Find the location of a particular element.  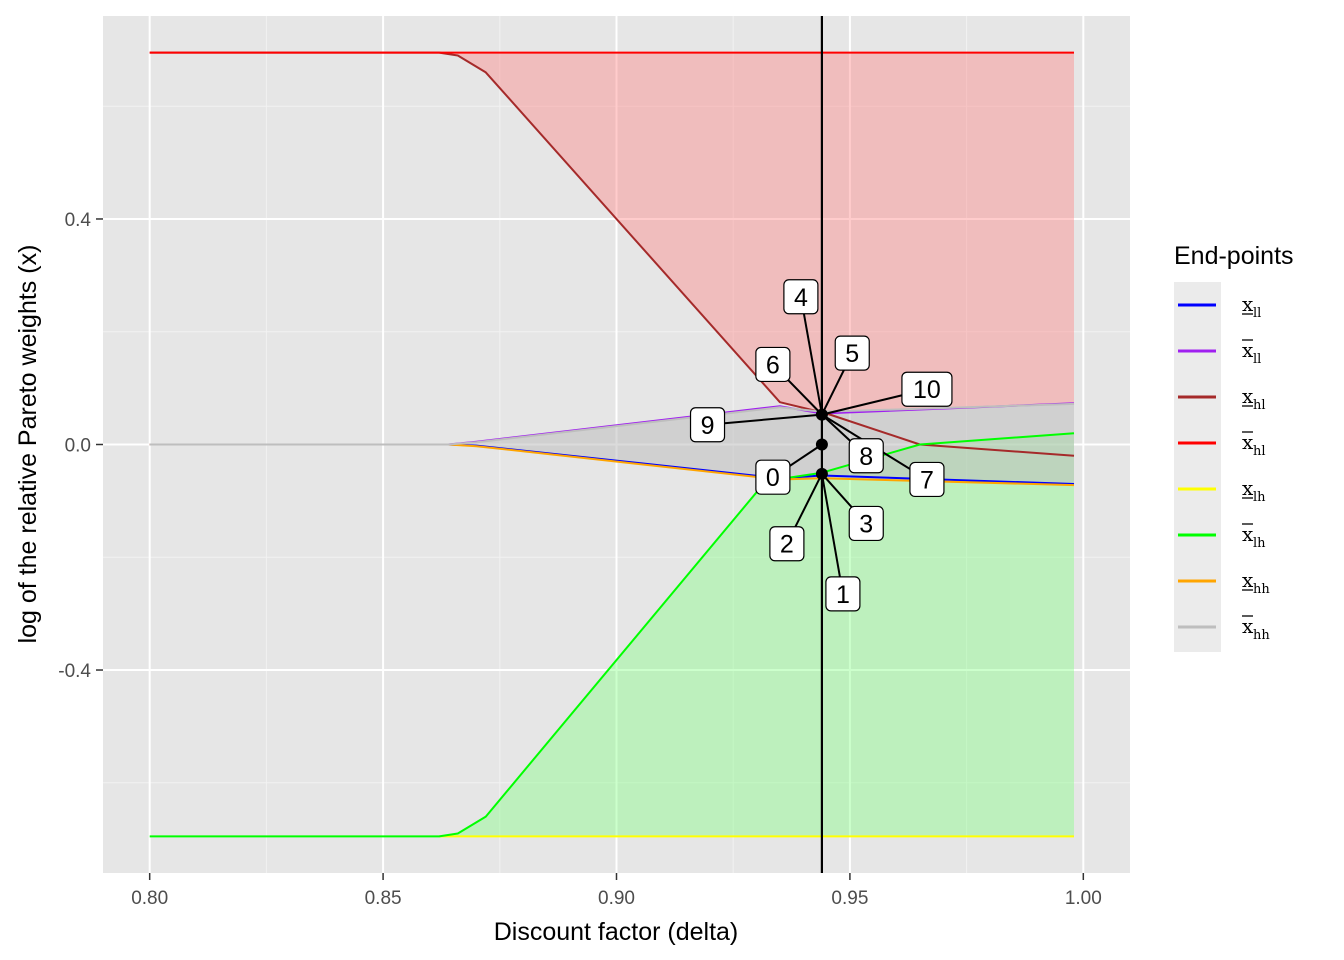

x-tick-label: 0.95 is located at coordinates (849, 898).